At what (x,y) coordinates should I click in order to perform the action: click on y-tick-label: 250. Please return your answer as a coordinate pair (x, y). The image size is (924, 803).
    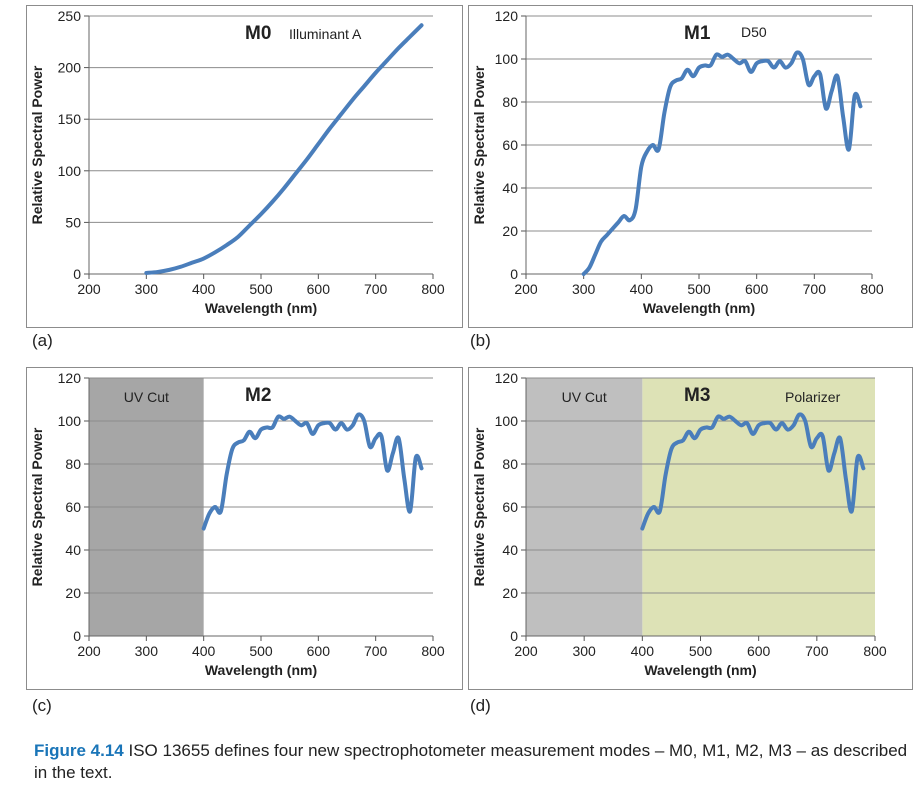
    Looking at the image, I should click on (70, 16).